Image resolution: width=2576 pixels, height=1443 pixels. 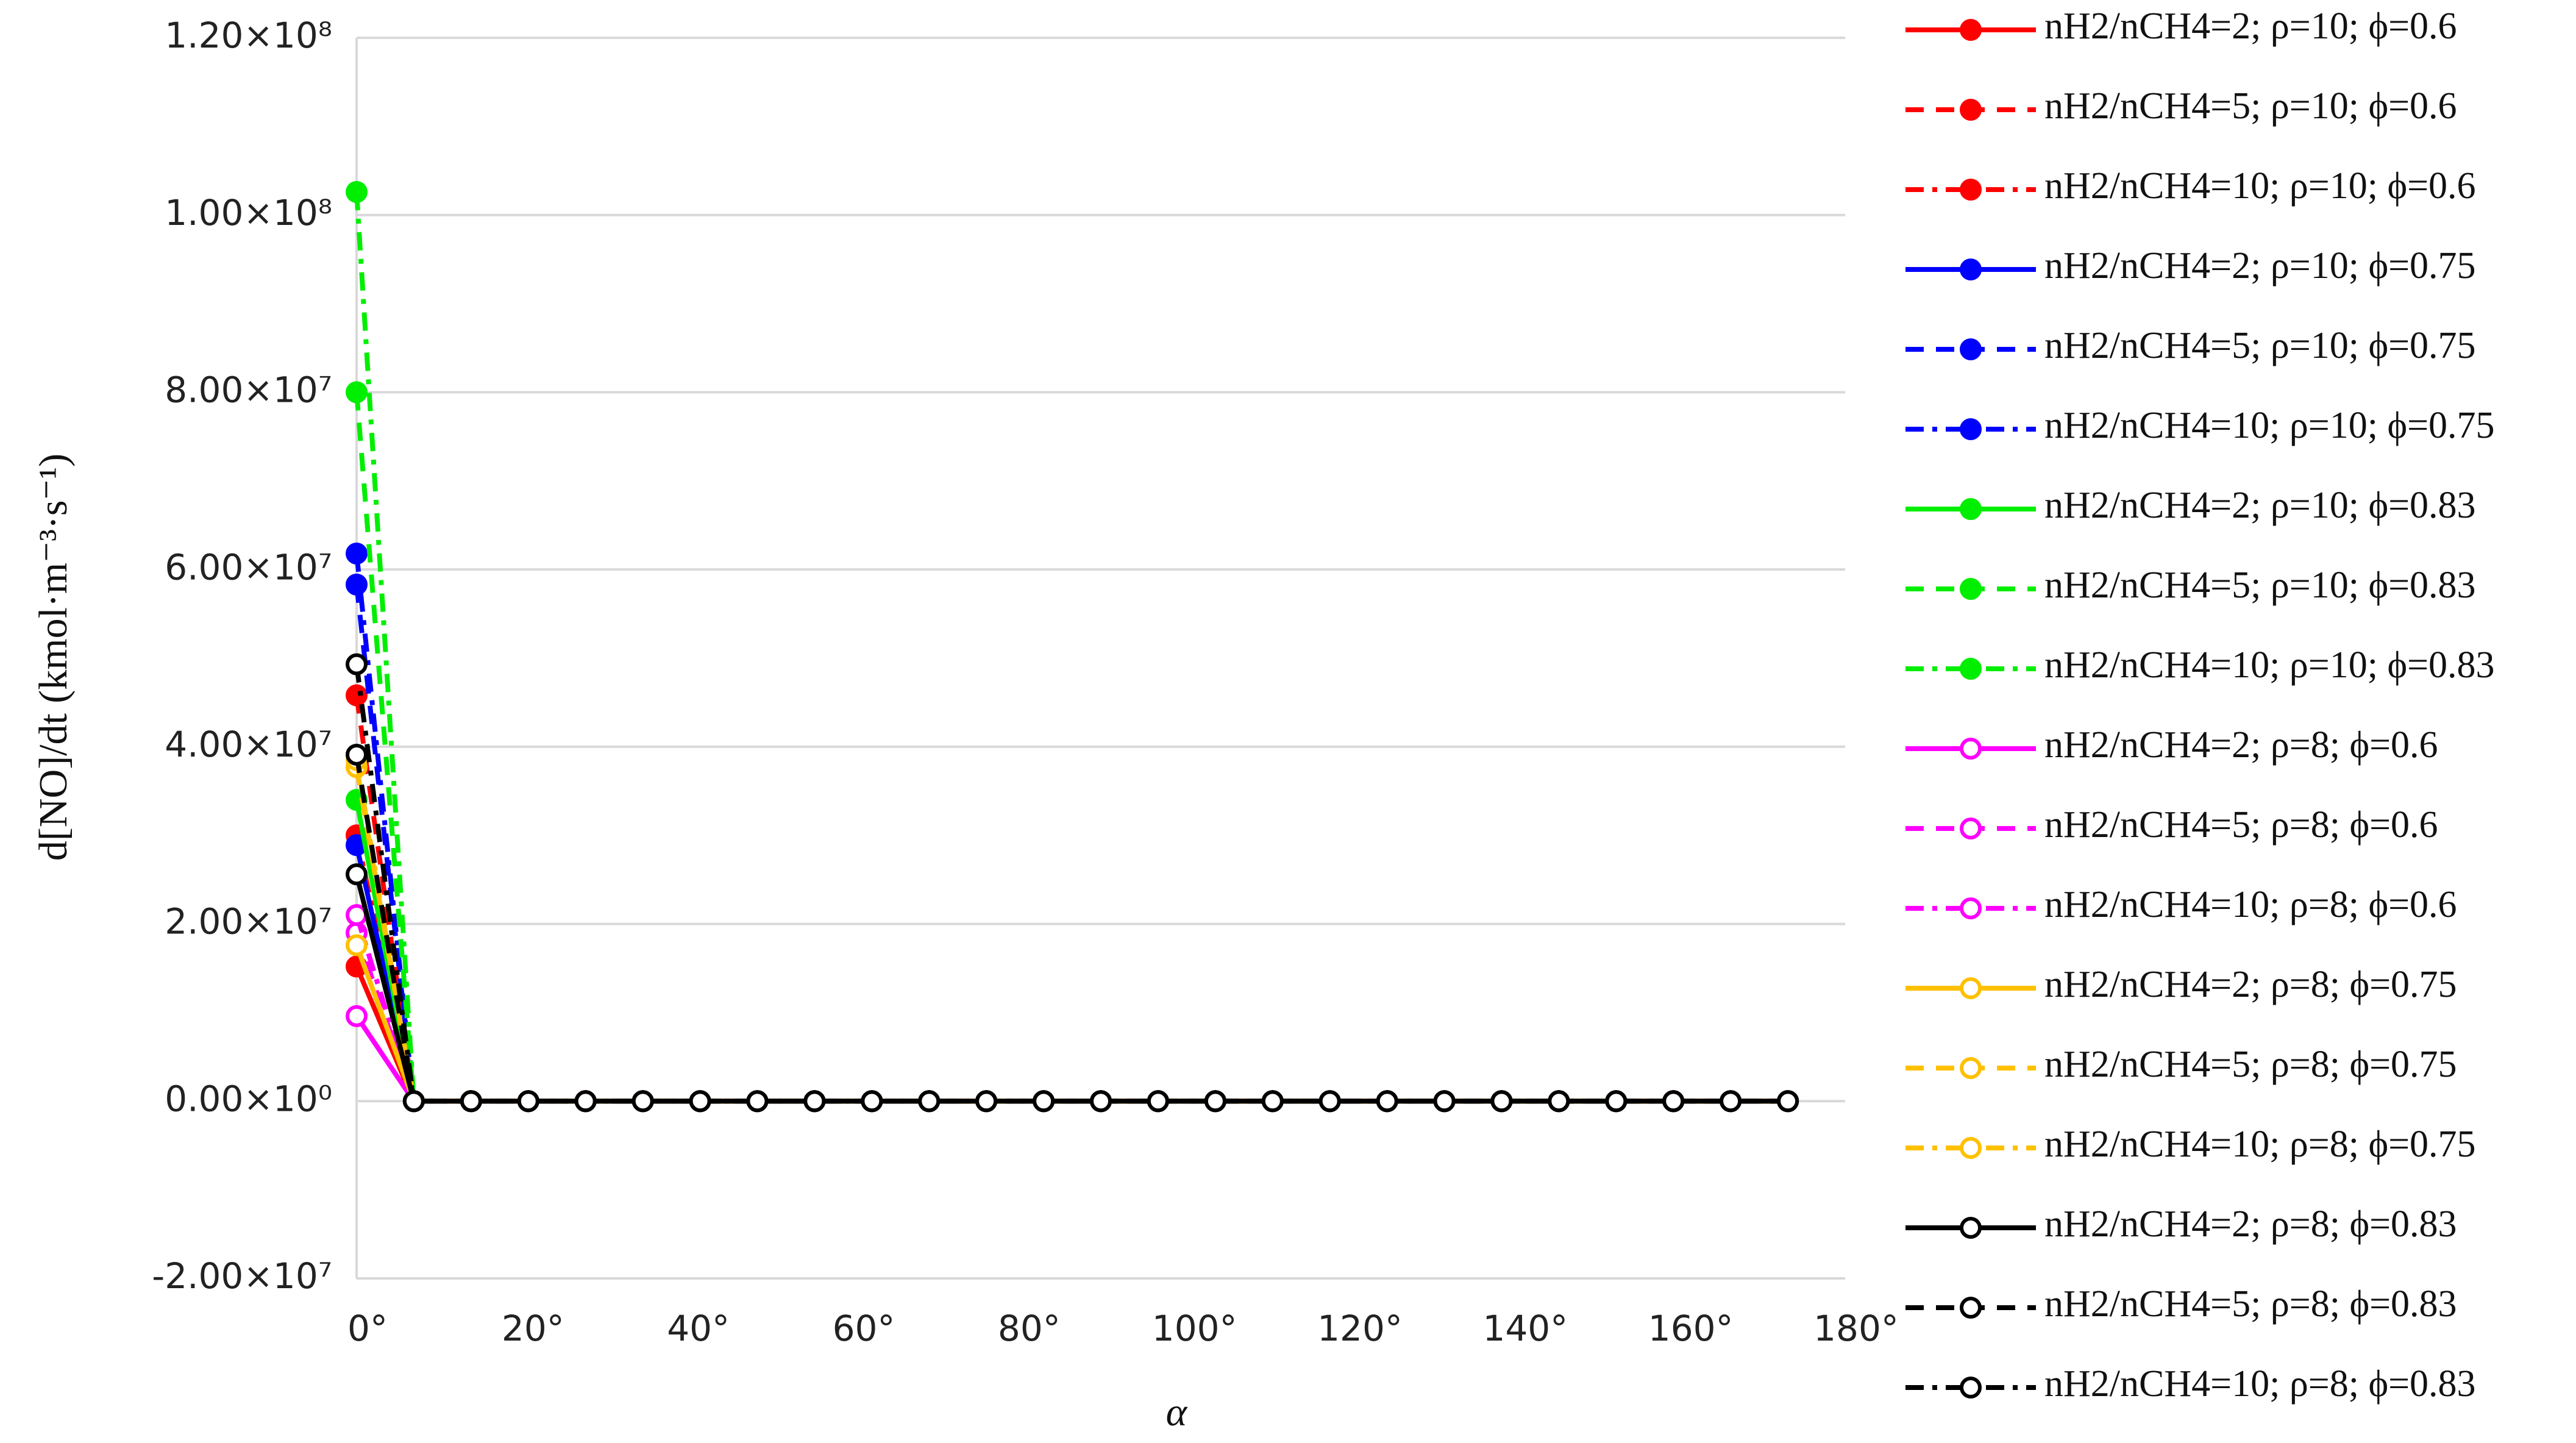 I want to click on legend-label: nH2/nCH4=10; ρ=10; ϕ=0.75, so click(x=2269, y=425).